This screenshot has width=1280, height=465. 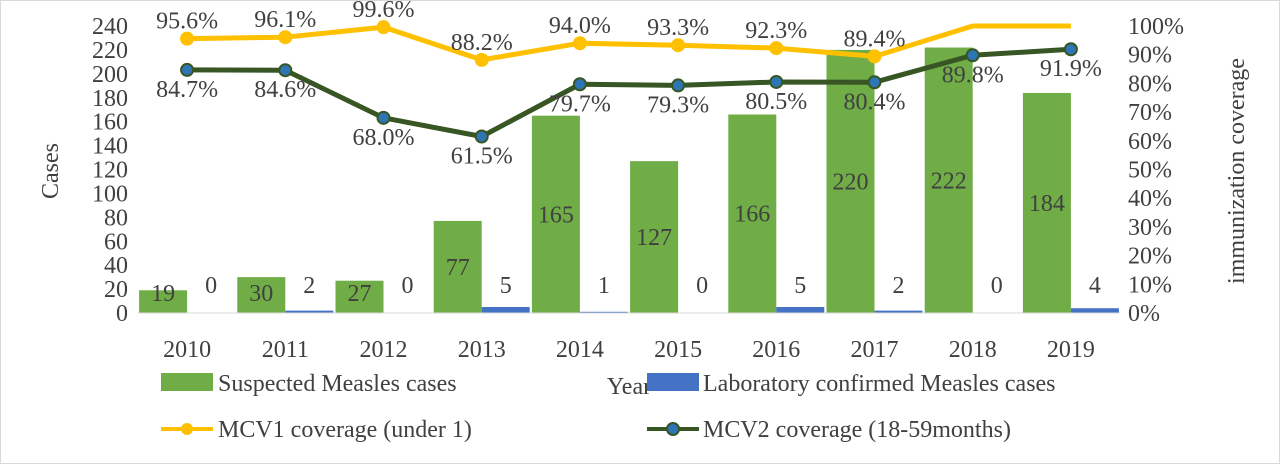 I want to click on data-label-mcv2: 84.7%, so click(x=187, y=90).